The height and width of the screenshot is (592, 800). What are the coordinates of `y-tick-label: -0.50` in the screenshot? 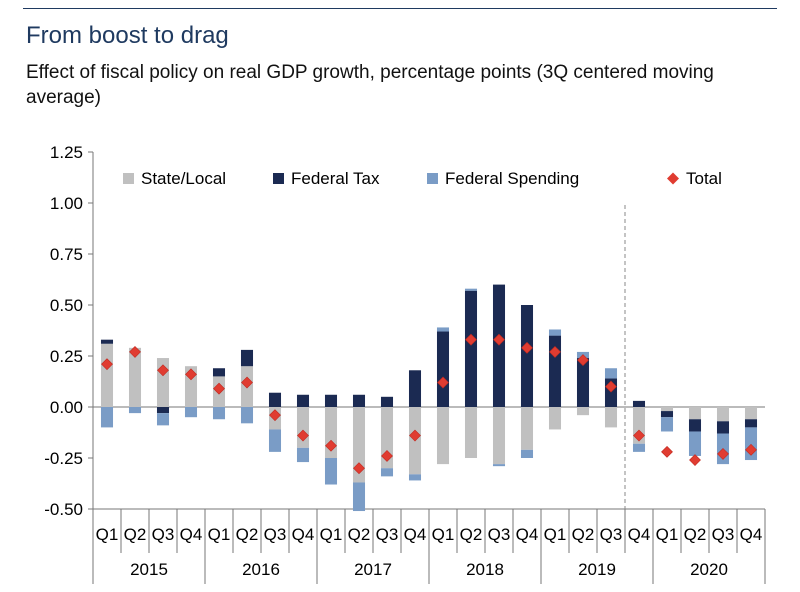 It's located at (63, 509).